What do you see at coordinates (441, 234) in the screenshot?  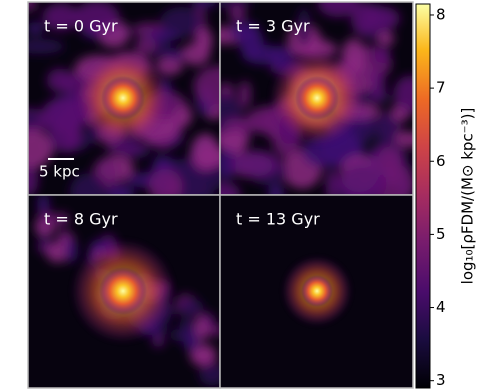 I see `colorbar-tick-label: 5` at bounding box center [441, 234].